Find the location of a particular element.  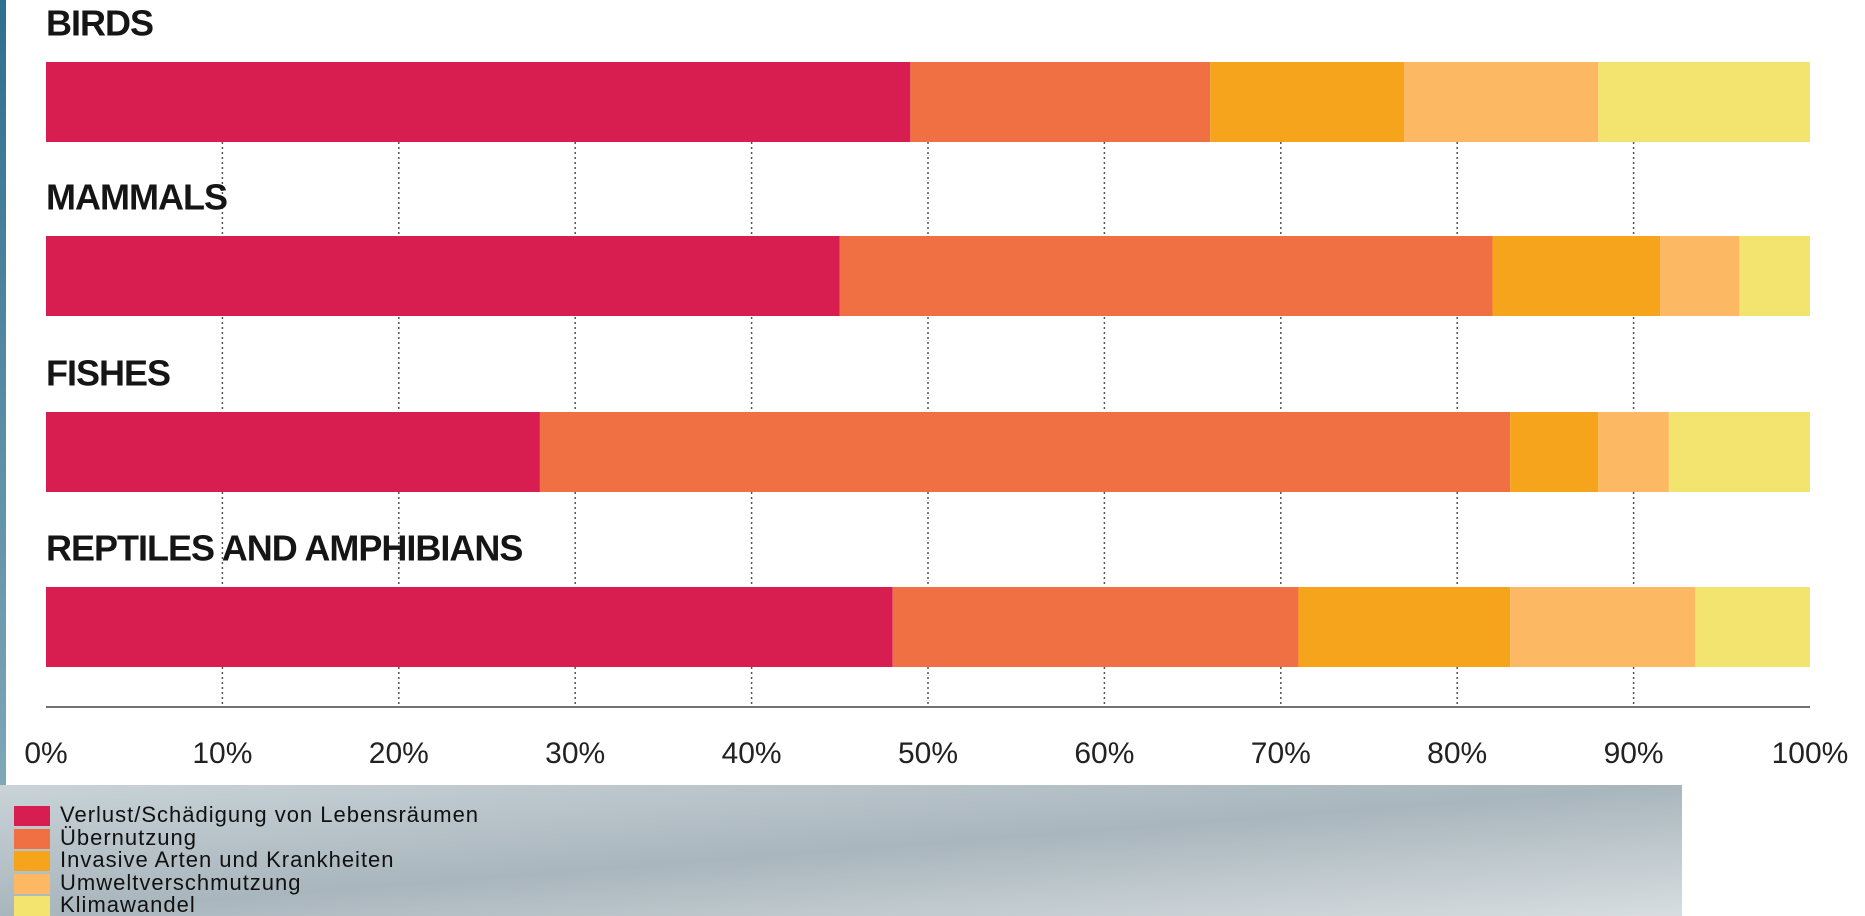

legend-label: Umweltverschmutzung is located at coordinates (181, 882).